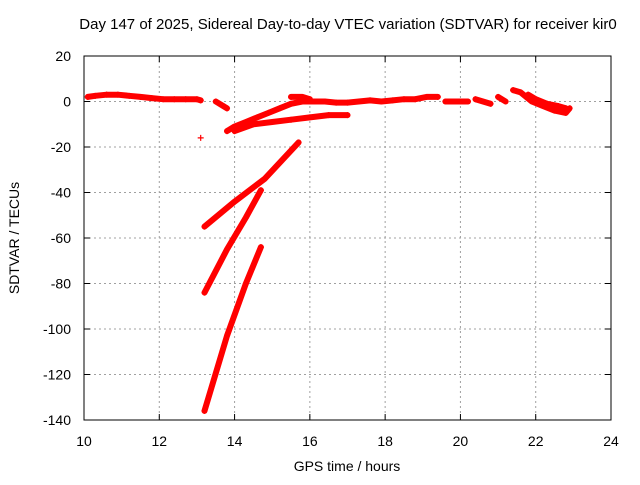  What do you see at coordinates (385, 441) in the screenshot?
I see `x-tick-label: 18` at bounding box center [385, 441].